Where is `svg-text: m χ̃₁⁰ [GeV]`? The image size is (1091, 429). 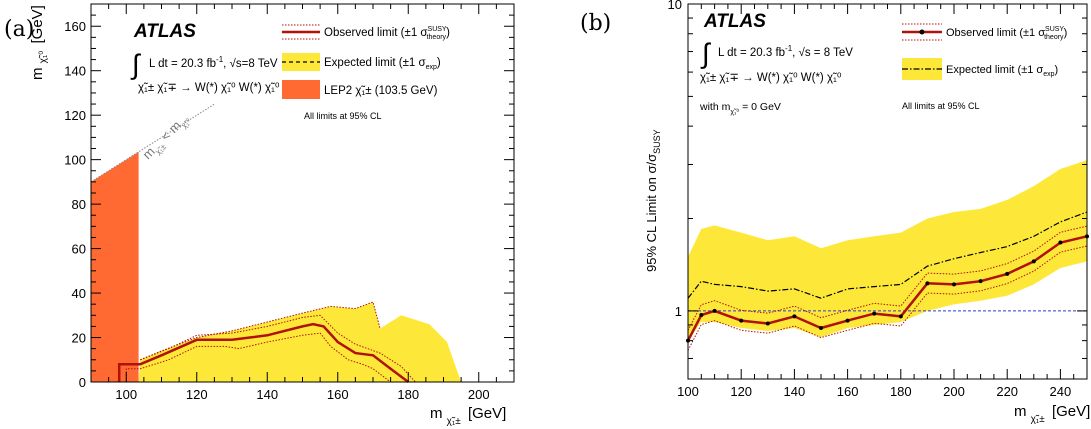 svg-text: m χ̃₁⁰ [GeV] is located at coordinates (39, 42).